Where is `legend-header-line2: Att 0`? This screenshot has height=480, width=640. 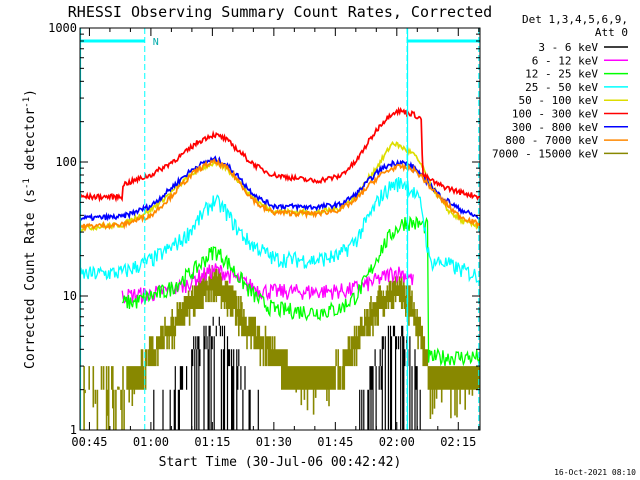 legend-header-line2: Att 0 is located at coordinates (611, 32).